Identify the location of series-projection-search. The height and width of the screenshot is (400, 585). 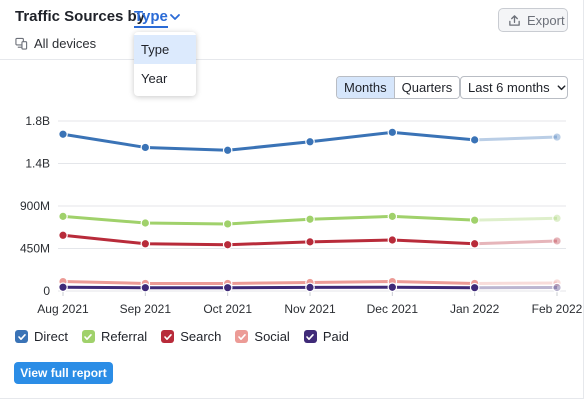
(516, 242).